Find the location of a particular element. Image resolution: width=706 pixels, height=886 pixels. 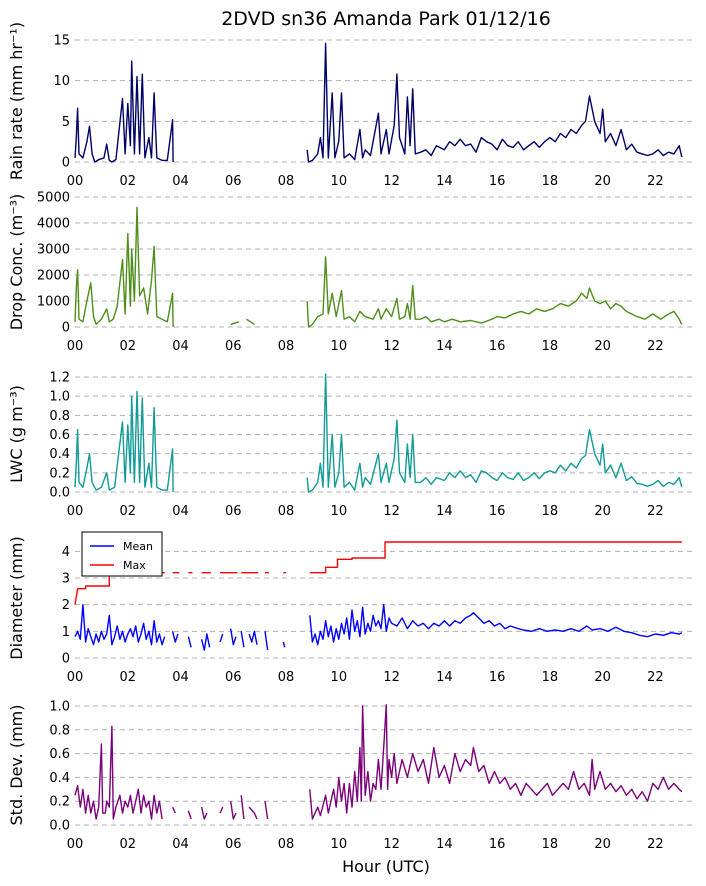

y-axis-label: LWC (g m⁻³) is located at coordinates (16, 434).